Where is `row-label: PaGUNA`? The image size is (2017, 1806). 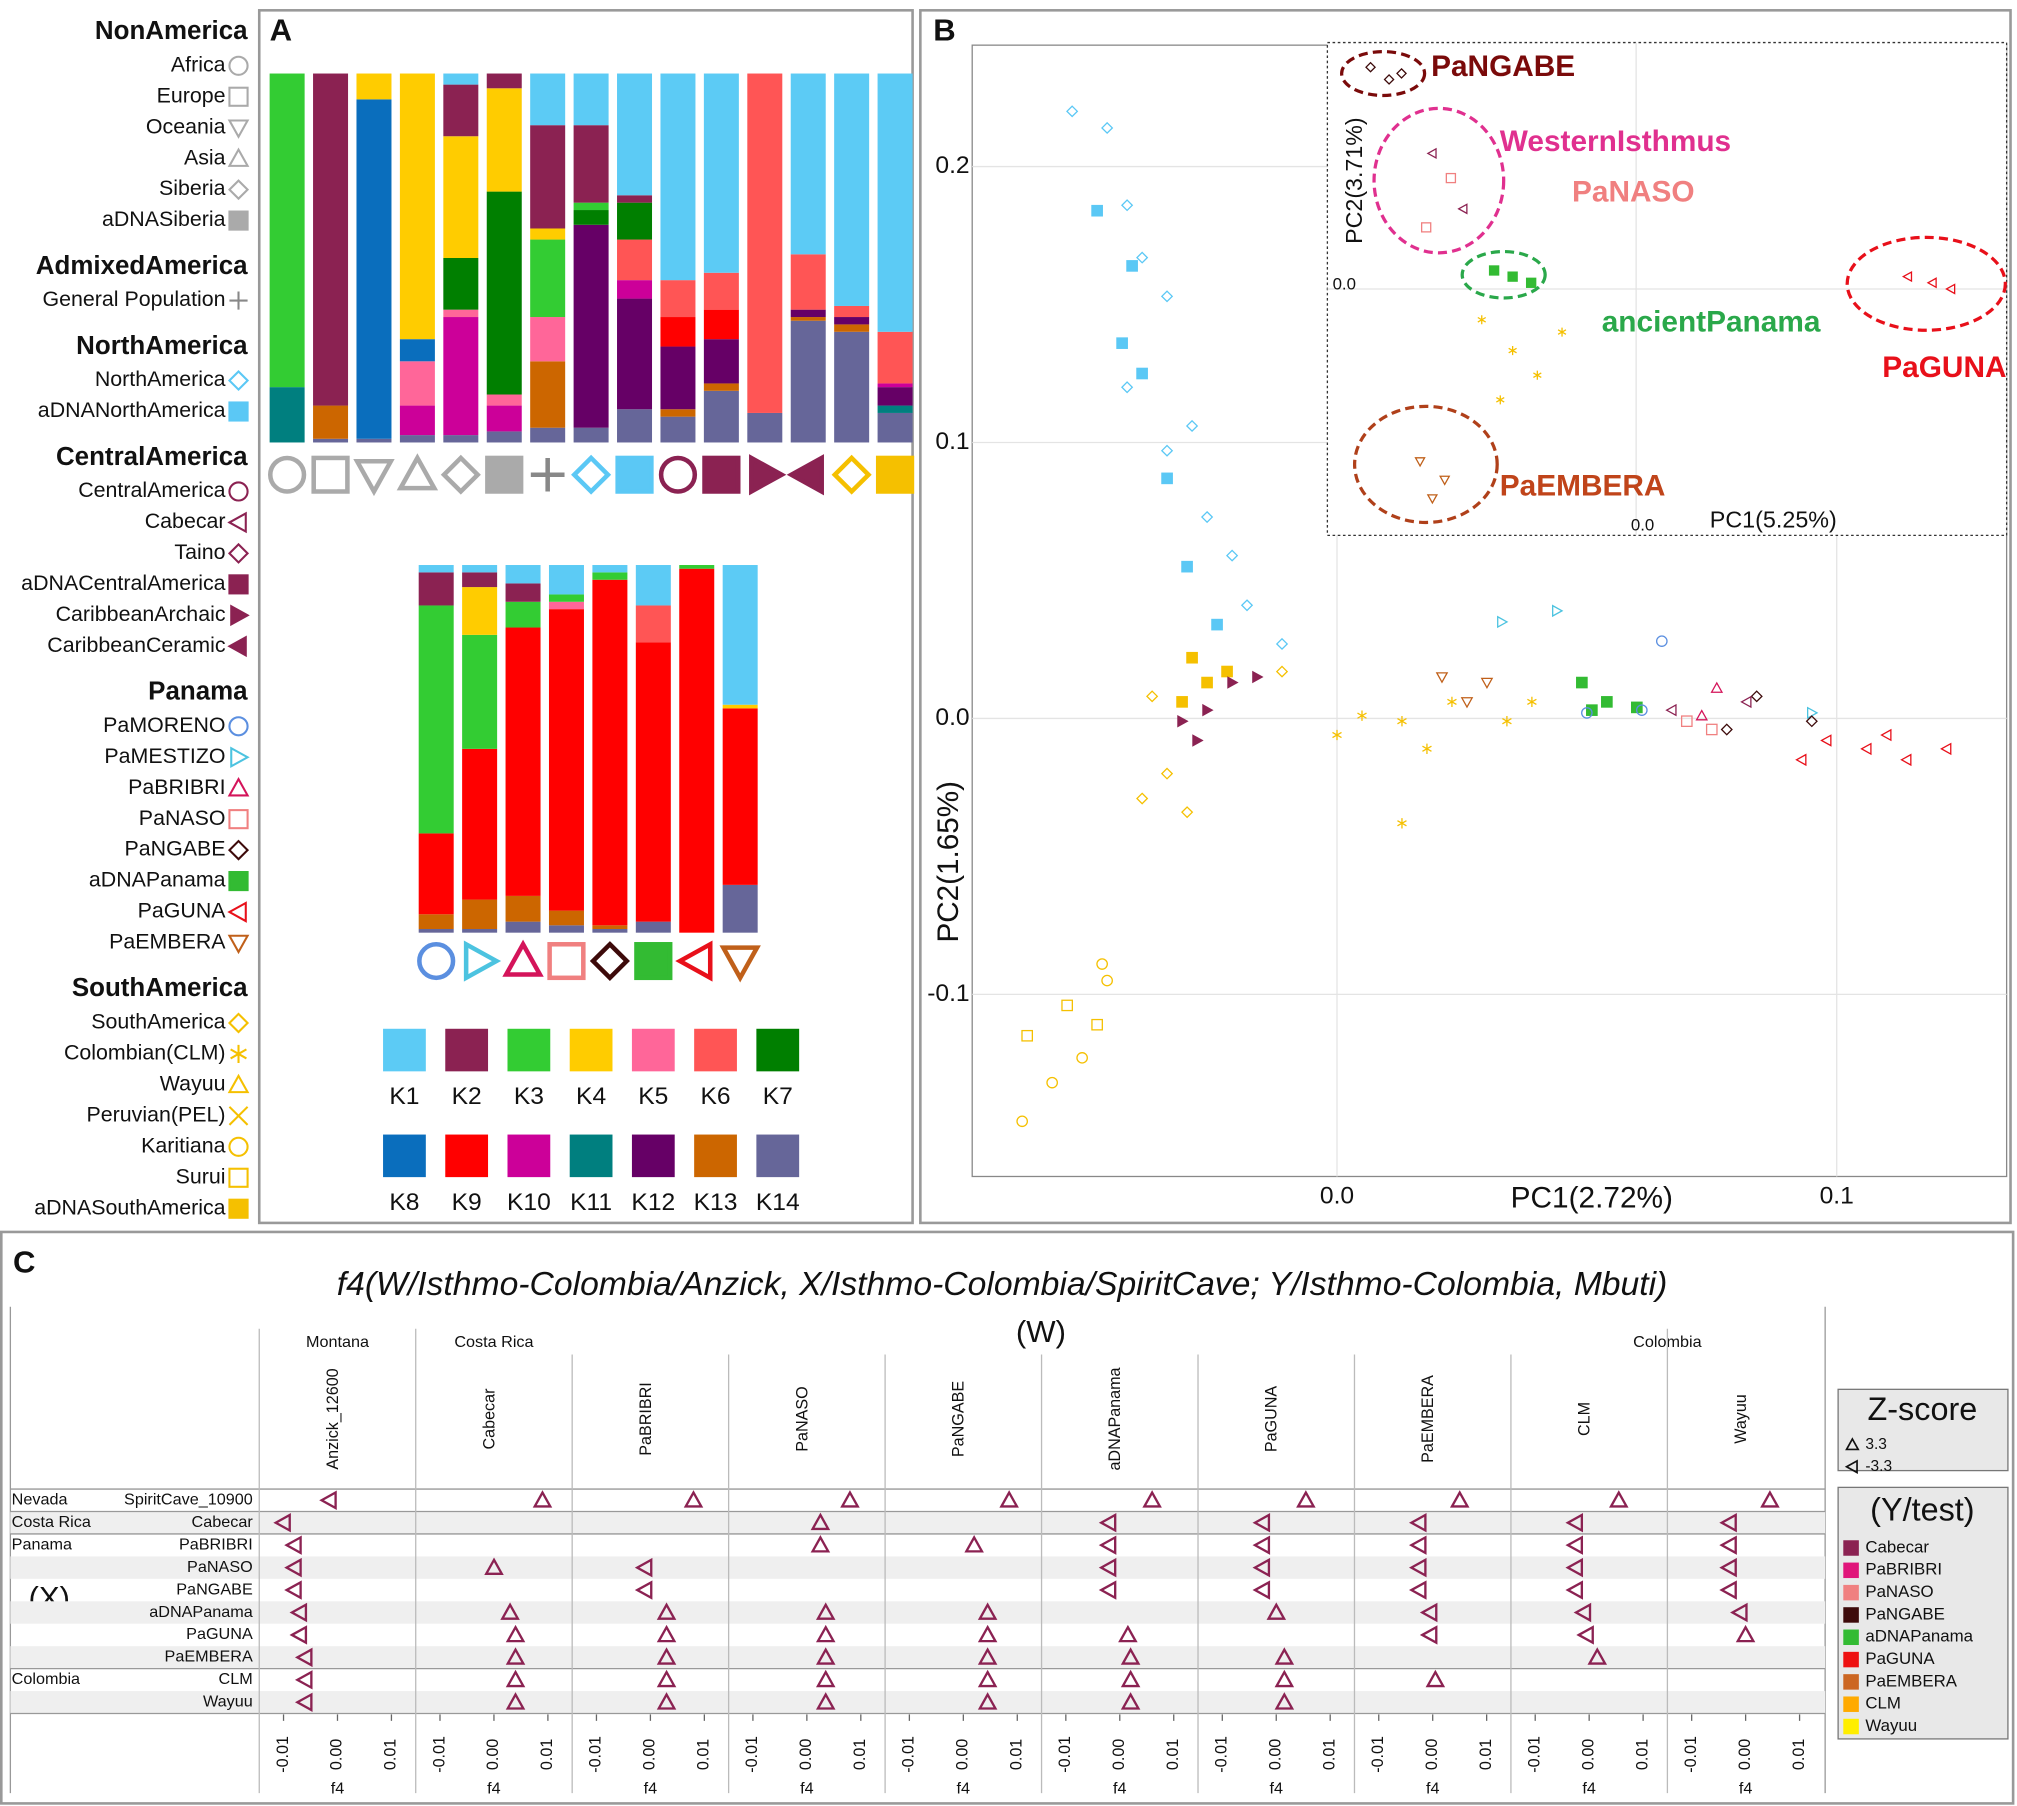 row-label: PaGUNA is located at coordinates (219, 1634).